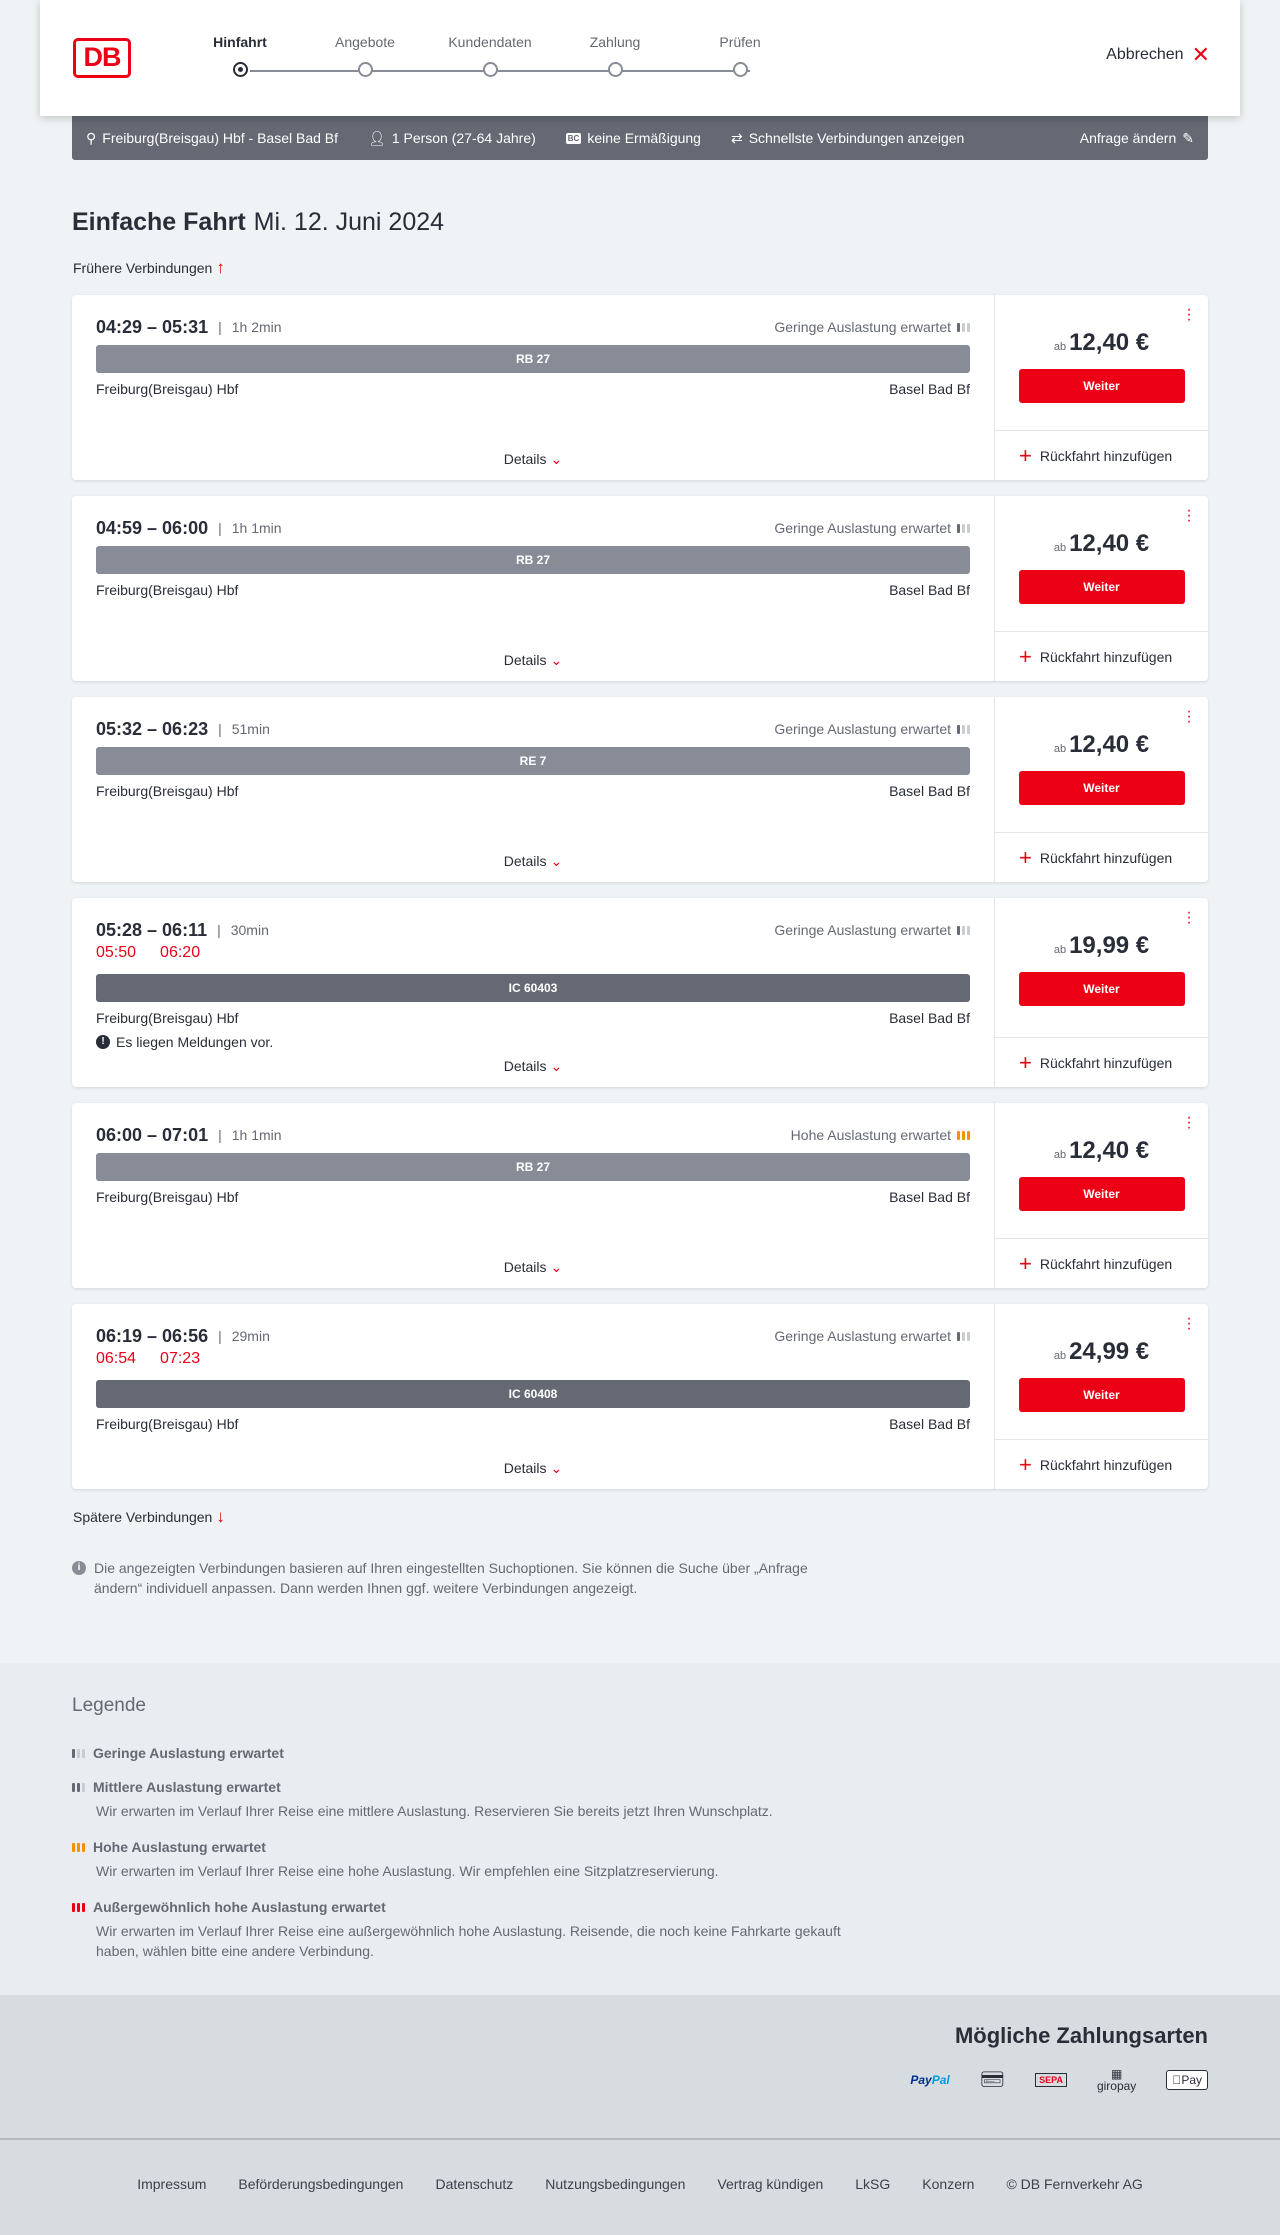  What do you see at coordinates (736, 137) in the screenshot?
I see `swap-icon: ⇄` at bounding box center [736, 137].